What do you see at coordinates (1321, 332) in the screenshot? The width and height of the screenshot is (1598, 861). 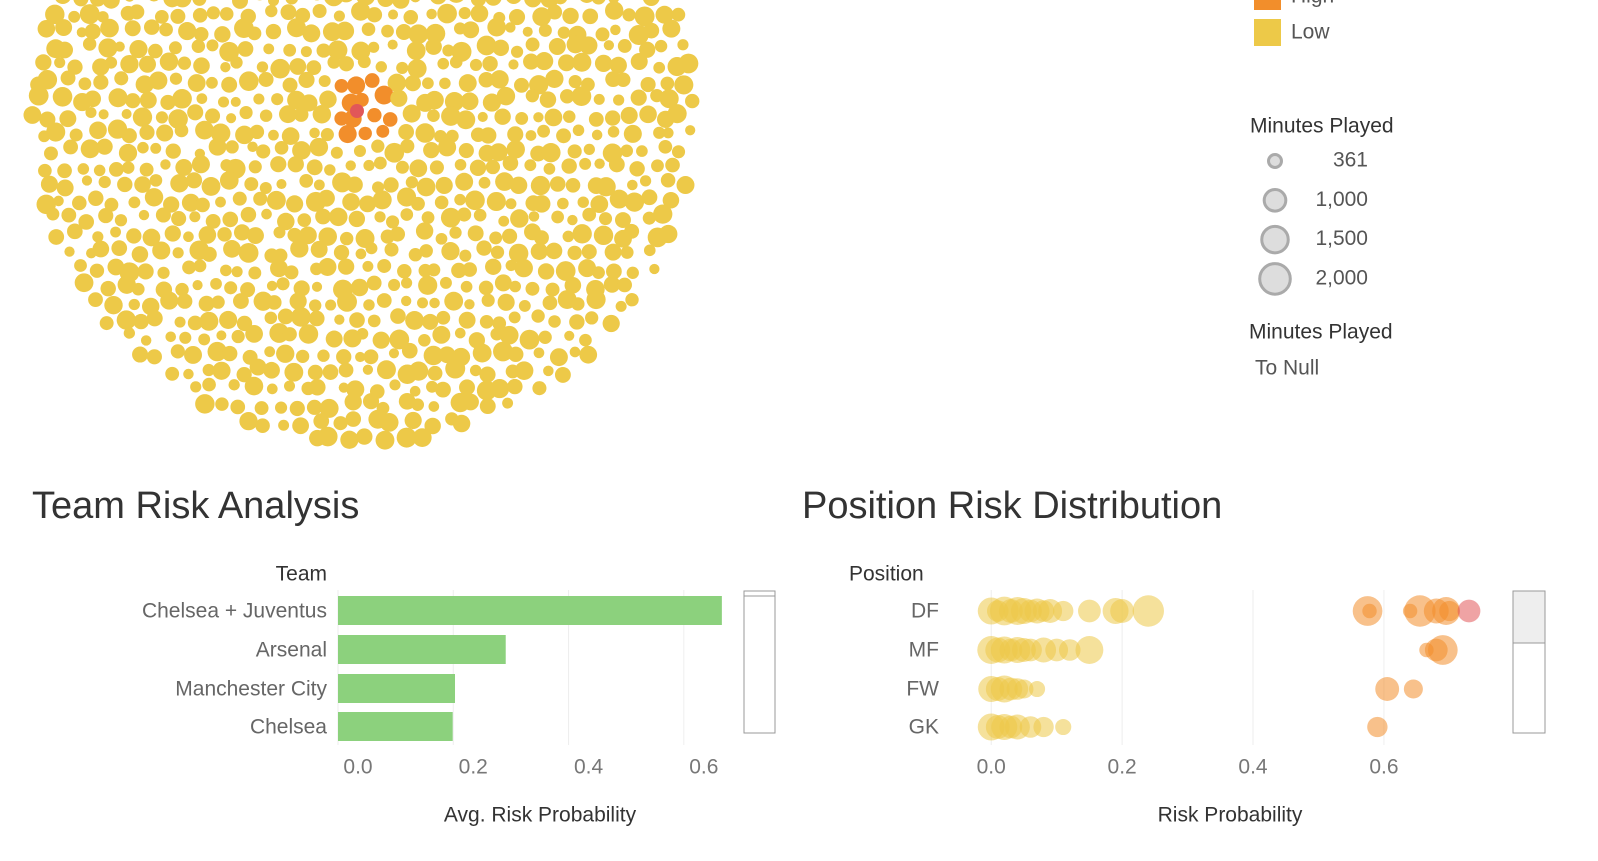 I see `legend-title: Minutes Played` at bounding box center [1321, 332].